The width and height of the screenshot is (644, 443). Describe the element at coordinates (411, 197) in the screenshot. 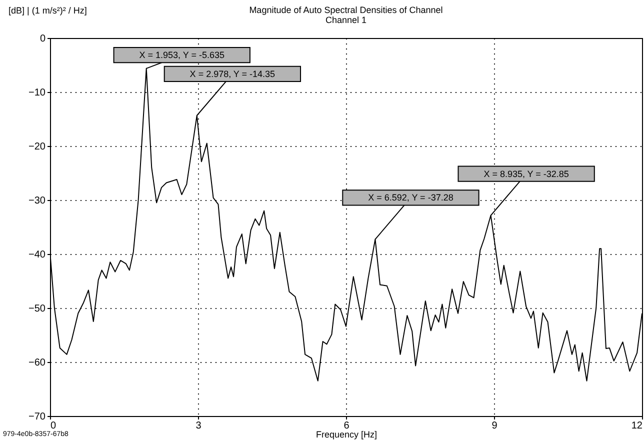

I see `annotation: X = 6.592, Y = -37.28` at that location.